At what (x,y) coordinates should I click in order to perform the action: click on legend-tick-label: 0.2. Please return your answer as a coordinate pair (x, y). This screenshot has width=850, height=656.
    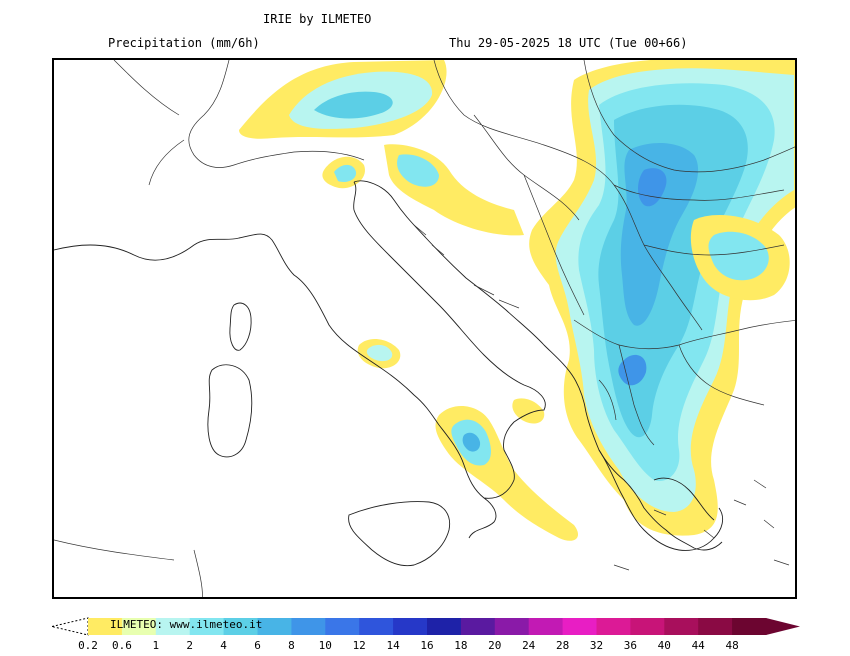
    Looking at the image, I should click on (88, 645).